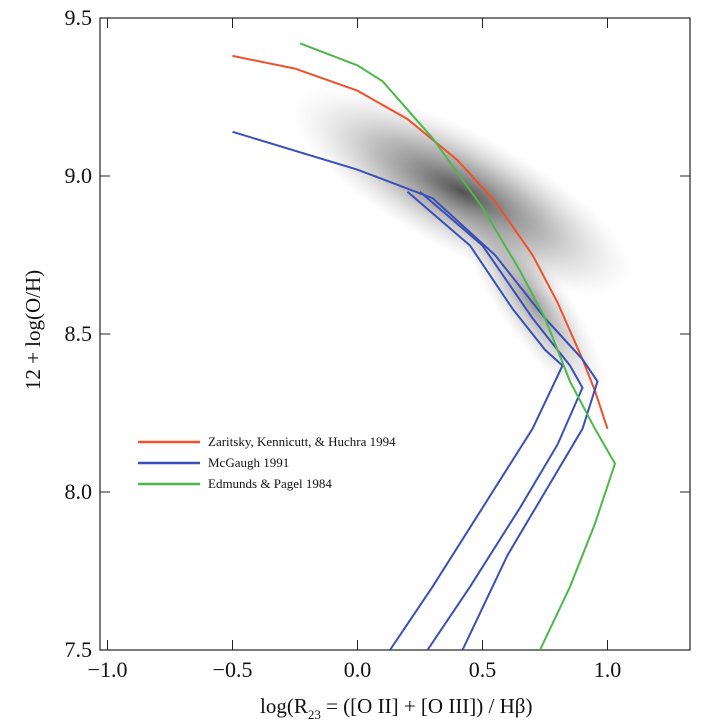 Image resolution: width=702 pixels, height=723 pixels. What do you see at coordinates (248, 462) in the screenshot?
I see `legend-label: McGaugh 1991` at bounding box center [248, 462].